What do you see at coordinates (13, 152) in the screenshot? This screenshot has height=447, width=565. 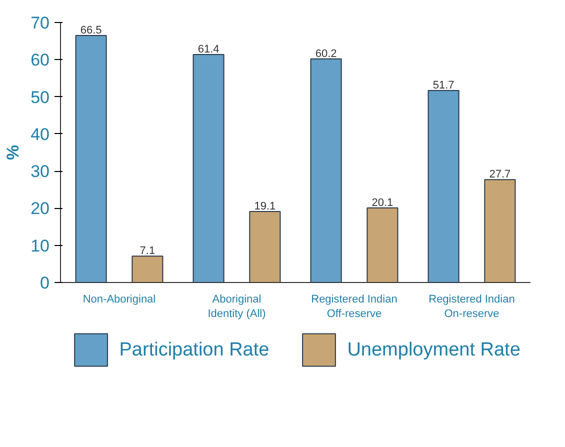 I see `y-axis-title: %` at bounding box center [13, 152].